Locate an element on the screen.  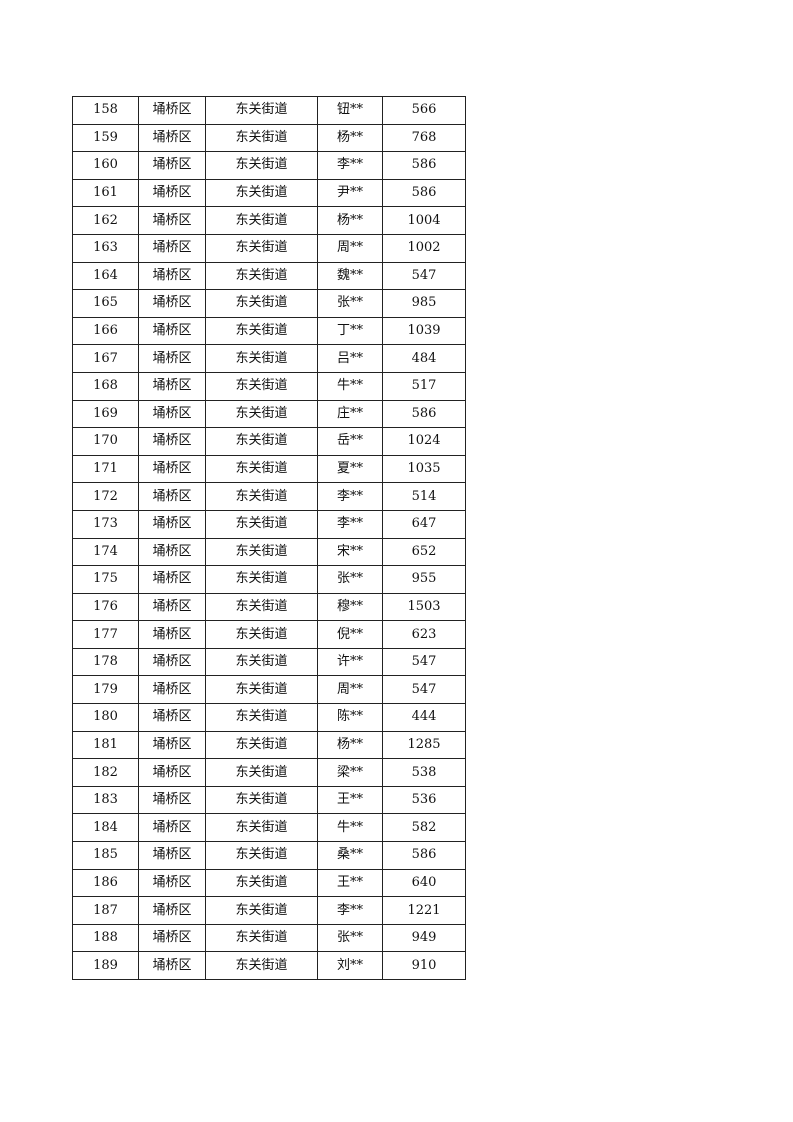
amount-cell: 1039 is located at coordinates (424, 331).